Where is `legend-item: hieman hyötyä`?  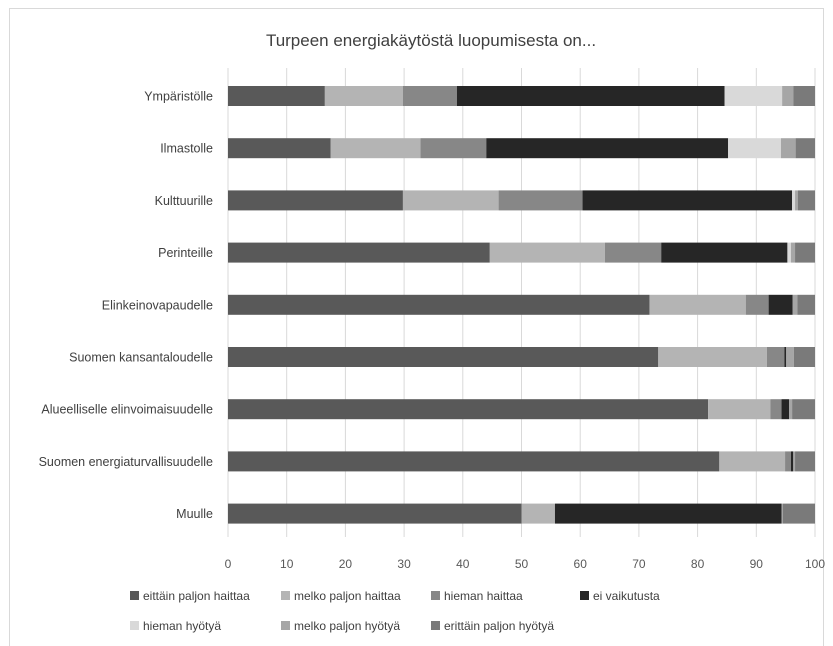 legend-item: hieman hyötyä is located at coordinates (175, 626).